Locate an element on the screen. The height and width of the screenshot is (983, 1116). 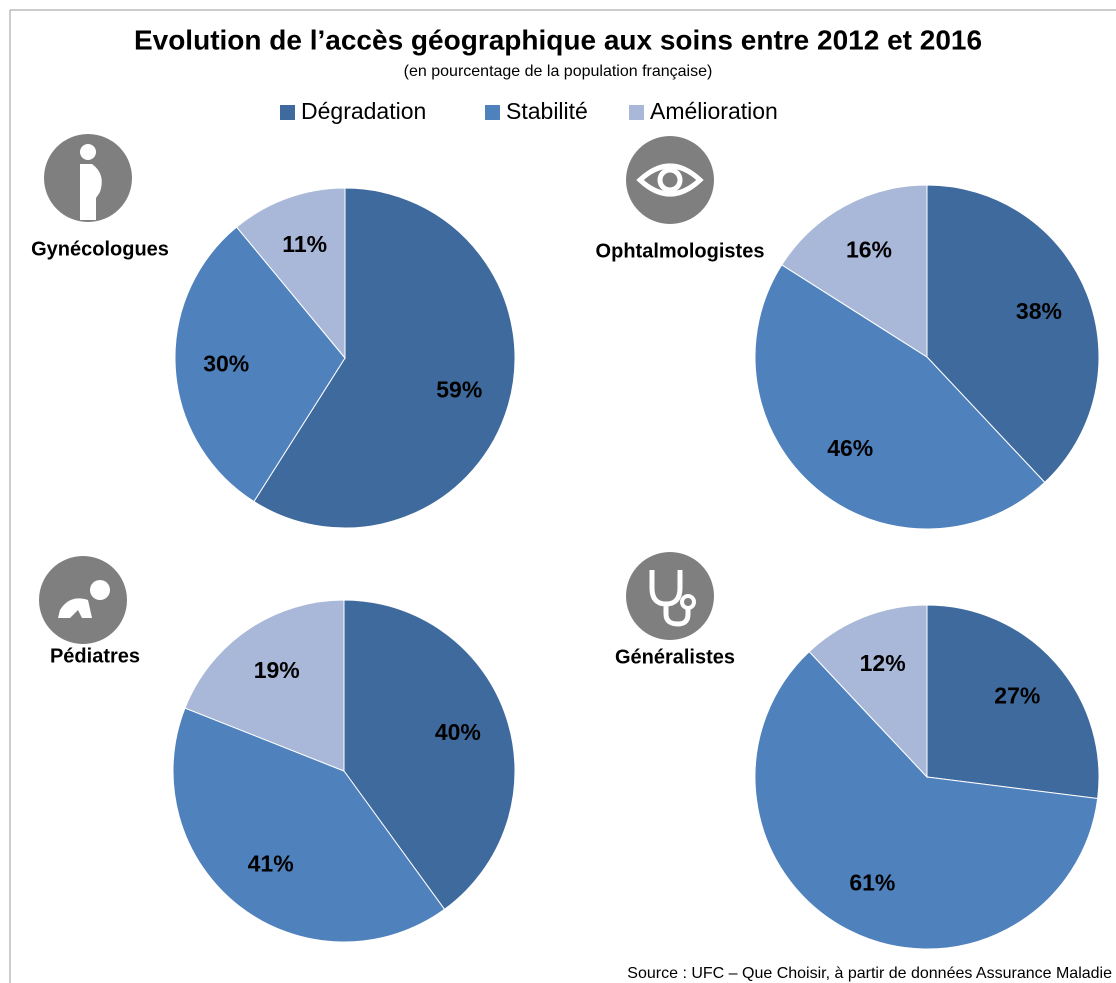
legend-label: Dégradation is located at coordinates (363, 111).